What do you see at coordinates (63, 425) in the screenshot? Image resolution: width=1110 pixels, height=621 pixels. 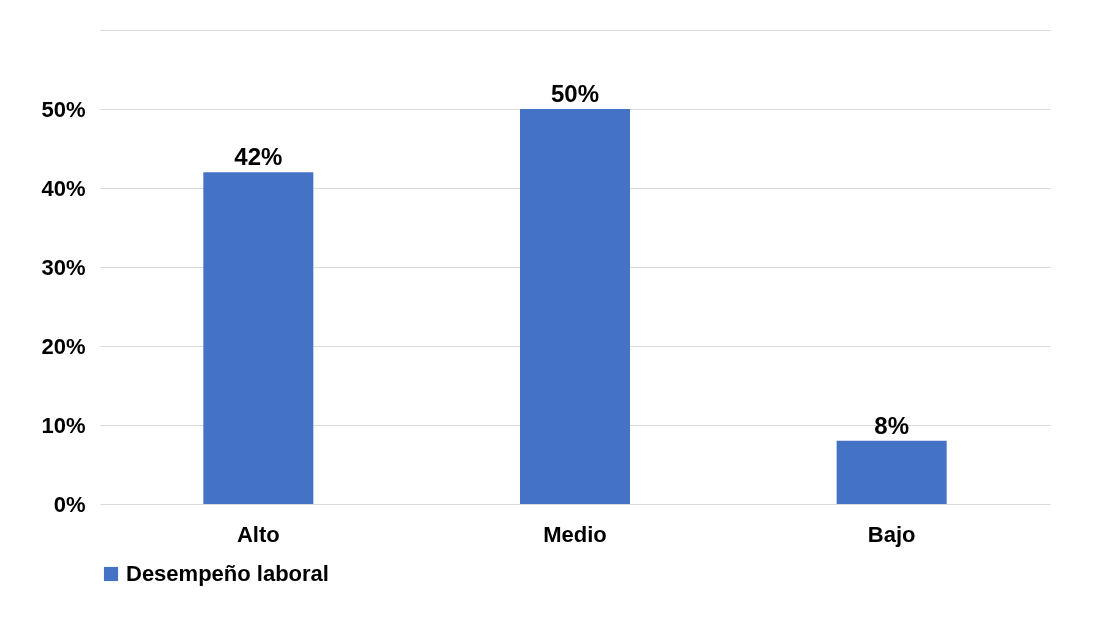 I see `y-tick-label: 10%` at bounding box center [63, 425].